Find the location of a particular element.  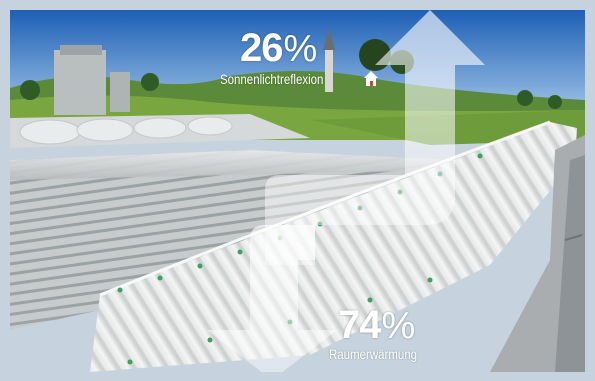

reflection-caption: Sonnenlichtreflexion is located at coordinates (272, 79).